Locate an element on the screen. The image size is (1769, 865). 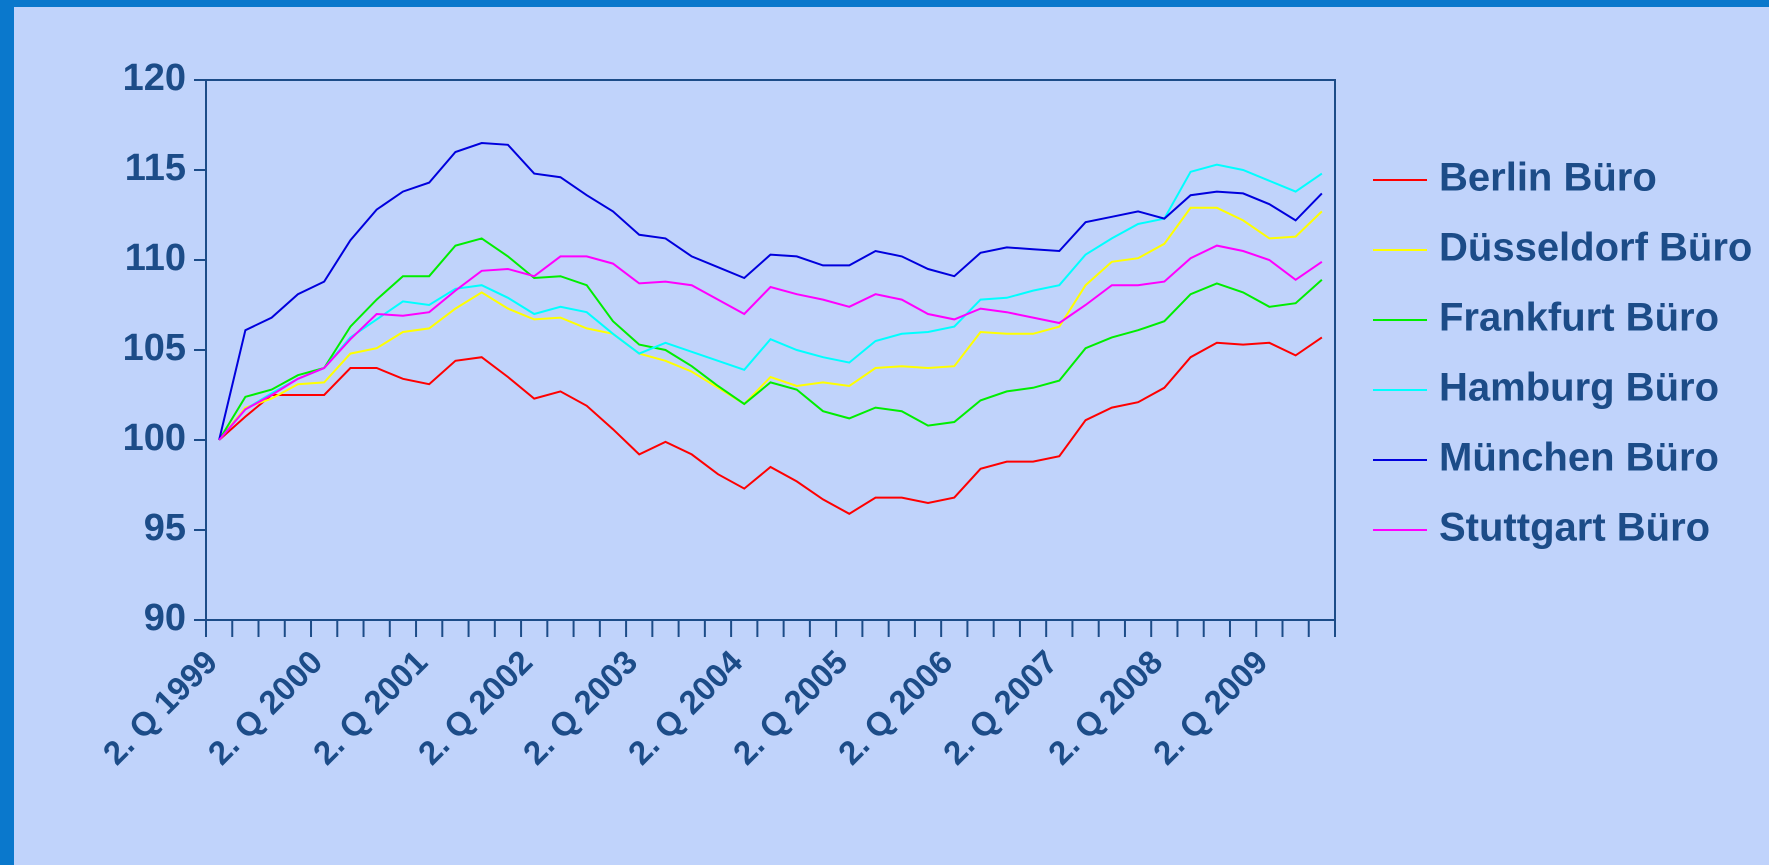
y-tick-label: 95 is located at coordinates (165, 528).